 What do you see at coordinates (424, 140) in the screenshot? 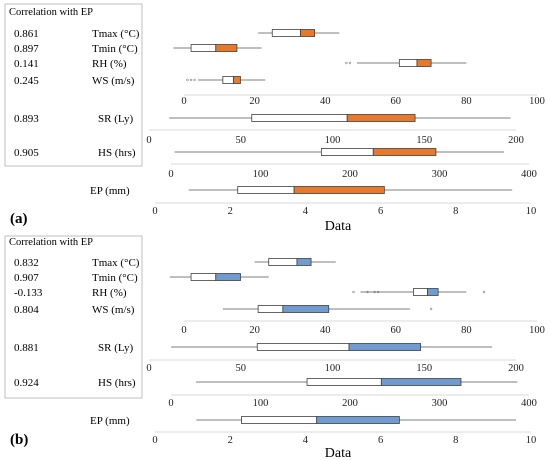
I see `tick-label: 150` at bounding box center [424, 140].